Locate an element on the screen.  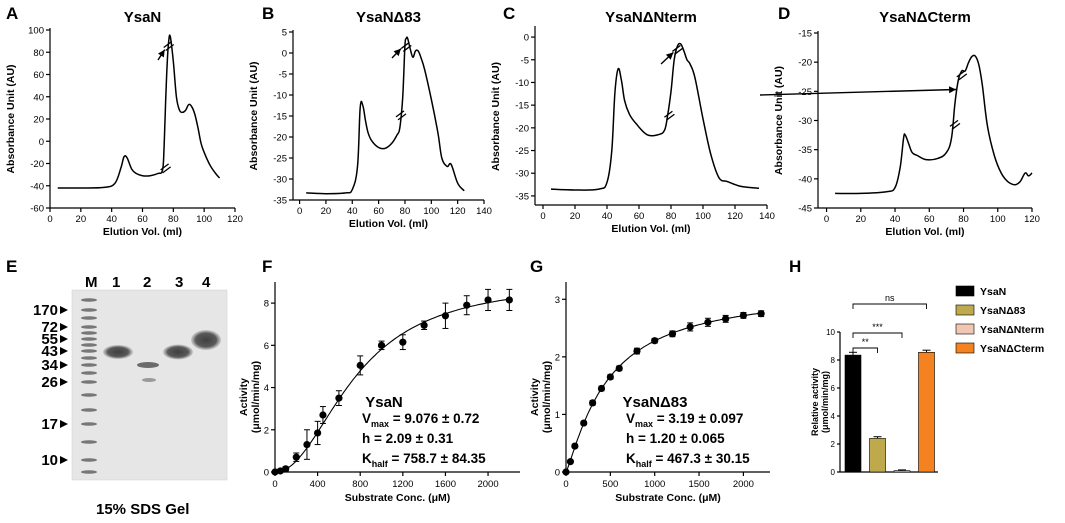
panel-letter-f: F is located at coordinates (267, 266).